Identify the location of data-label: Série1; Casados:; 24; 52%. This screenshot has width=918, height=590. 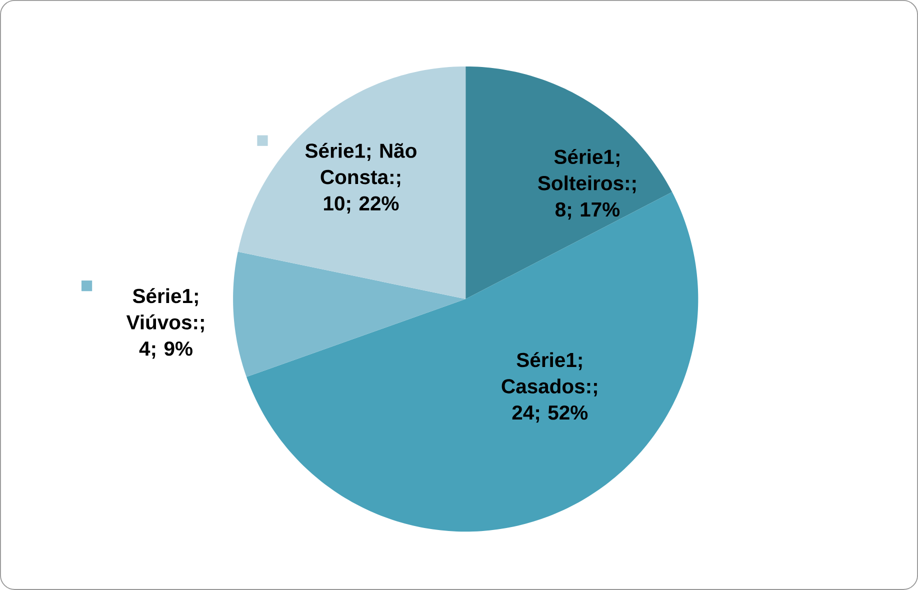
(549, 387).